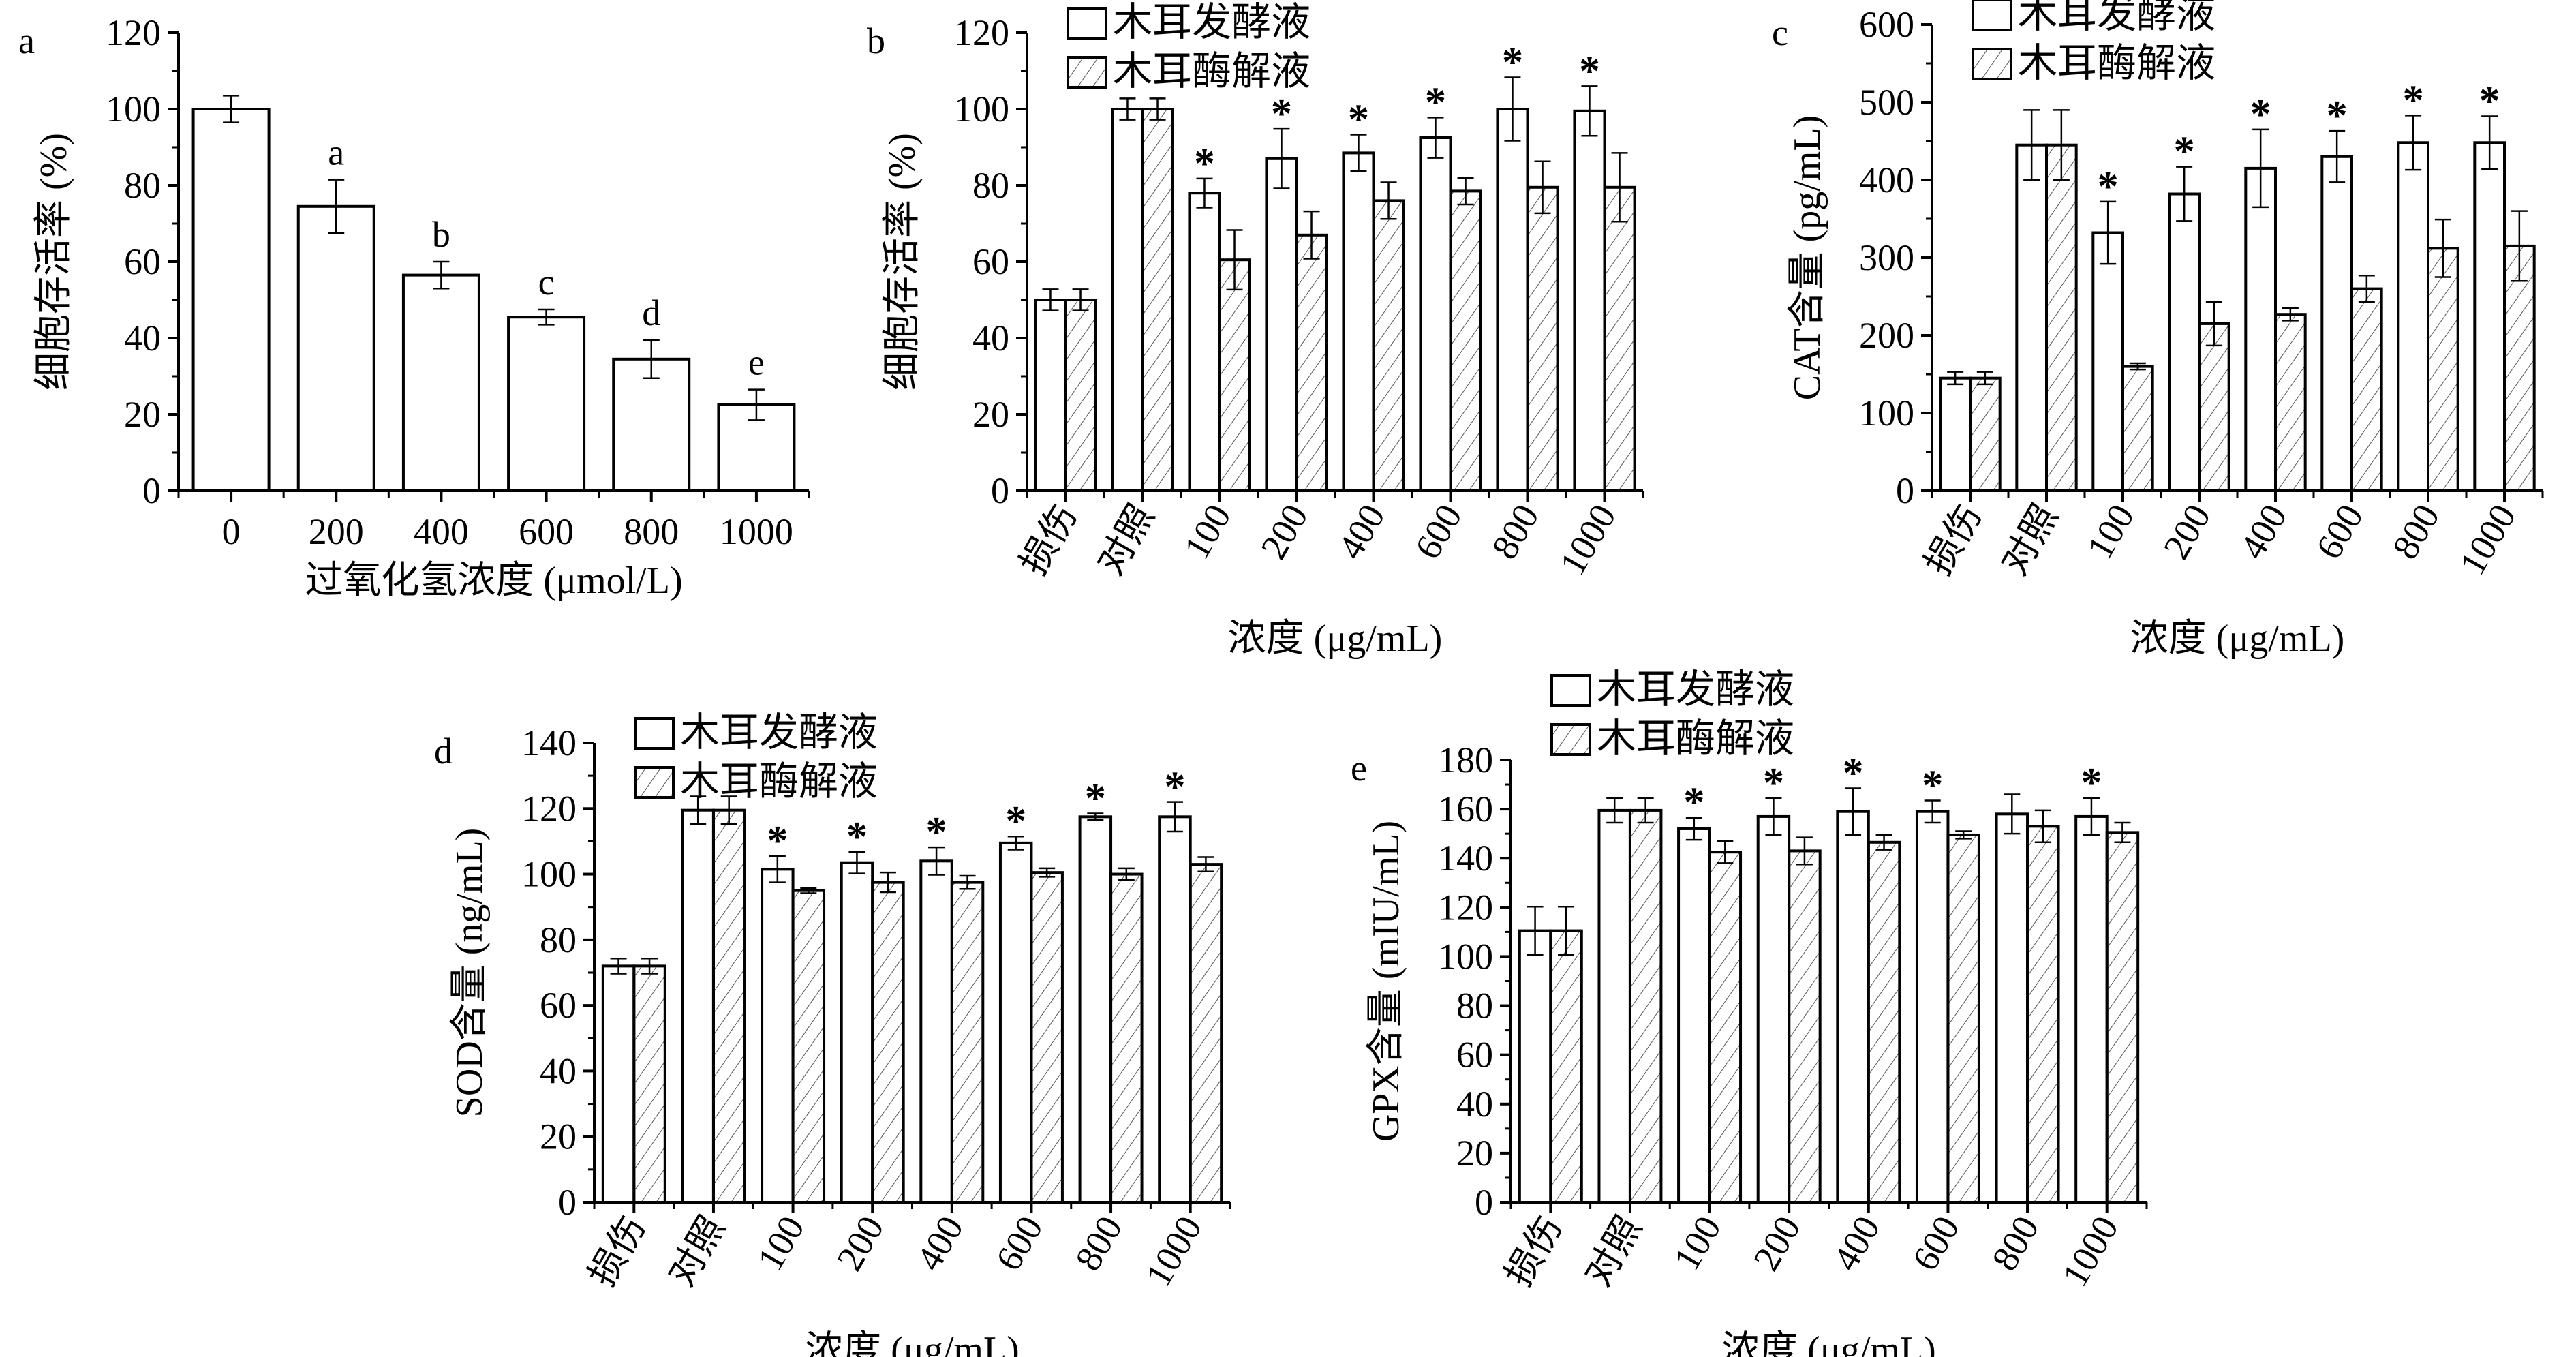  I want to click on x-tick-label: 100, so click(1207, 532).